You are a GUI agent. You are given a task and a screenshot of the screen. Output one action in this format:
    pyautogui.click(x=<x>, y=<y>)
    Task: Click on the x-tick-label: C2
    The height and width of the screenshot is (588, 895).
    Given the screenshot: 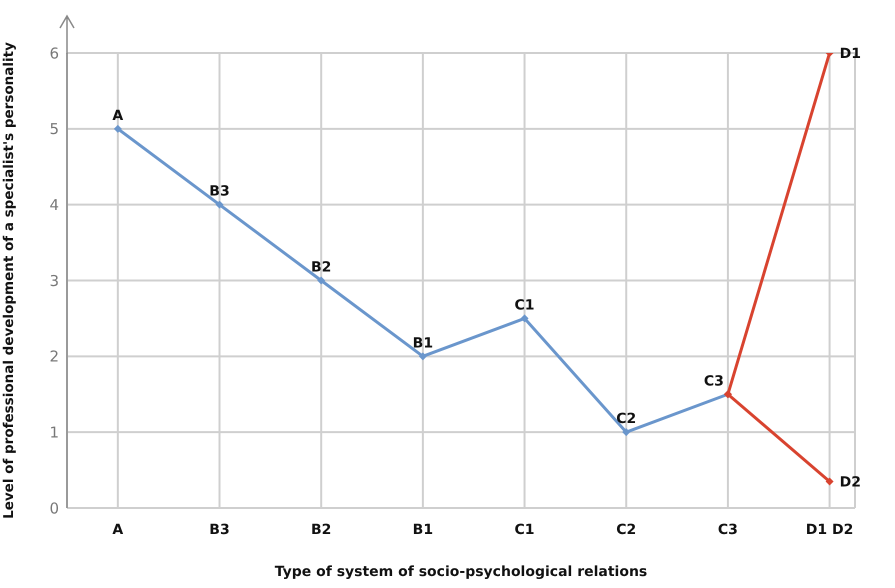 What is the action you would take?
    pyautogui.click(x=626, y=530)
    